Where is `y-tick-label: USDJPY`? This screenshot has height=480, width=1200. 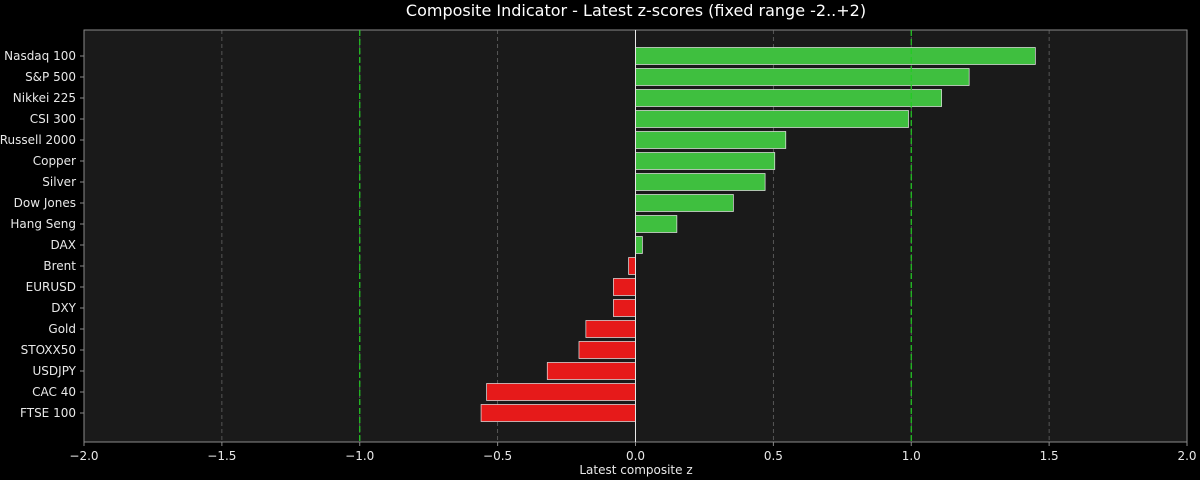
y-tick-label: USDJPY is located at coordinates (55, 371).